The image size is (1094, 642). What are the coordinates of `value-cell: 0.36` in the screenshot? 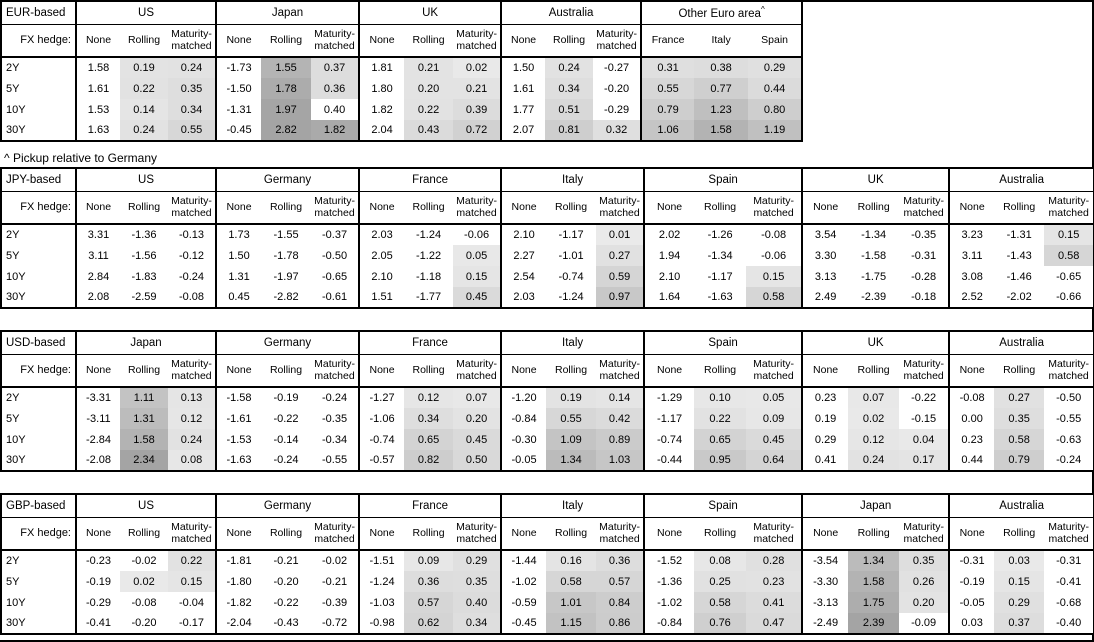 It's located at (620, 560).